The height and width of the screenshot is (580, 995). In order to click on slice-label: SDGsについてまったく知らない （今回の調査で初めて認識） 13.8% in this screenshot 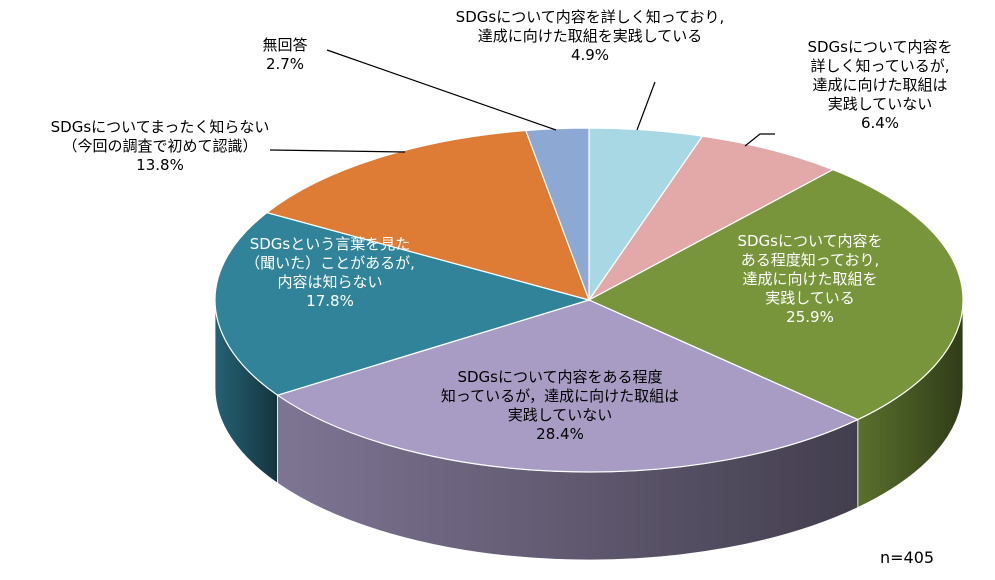, I will do `click(160, 146)`.